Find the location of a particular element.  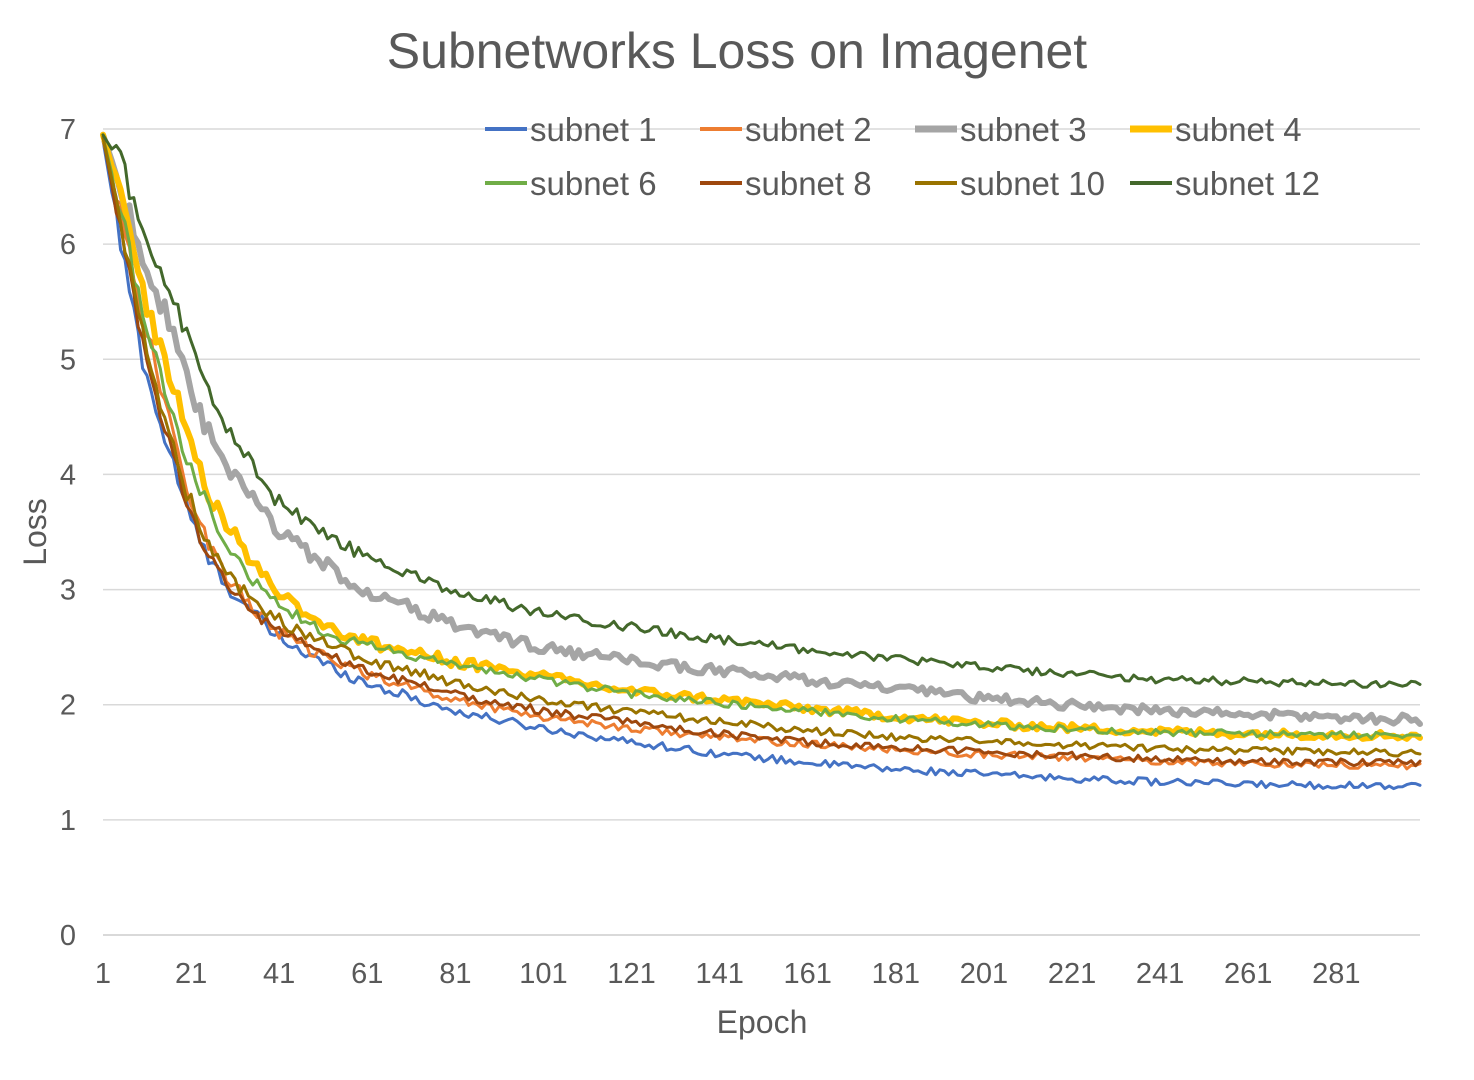

x-tick-label: 241 is located at coordinates (1160, 974).